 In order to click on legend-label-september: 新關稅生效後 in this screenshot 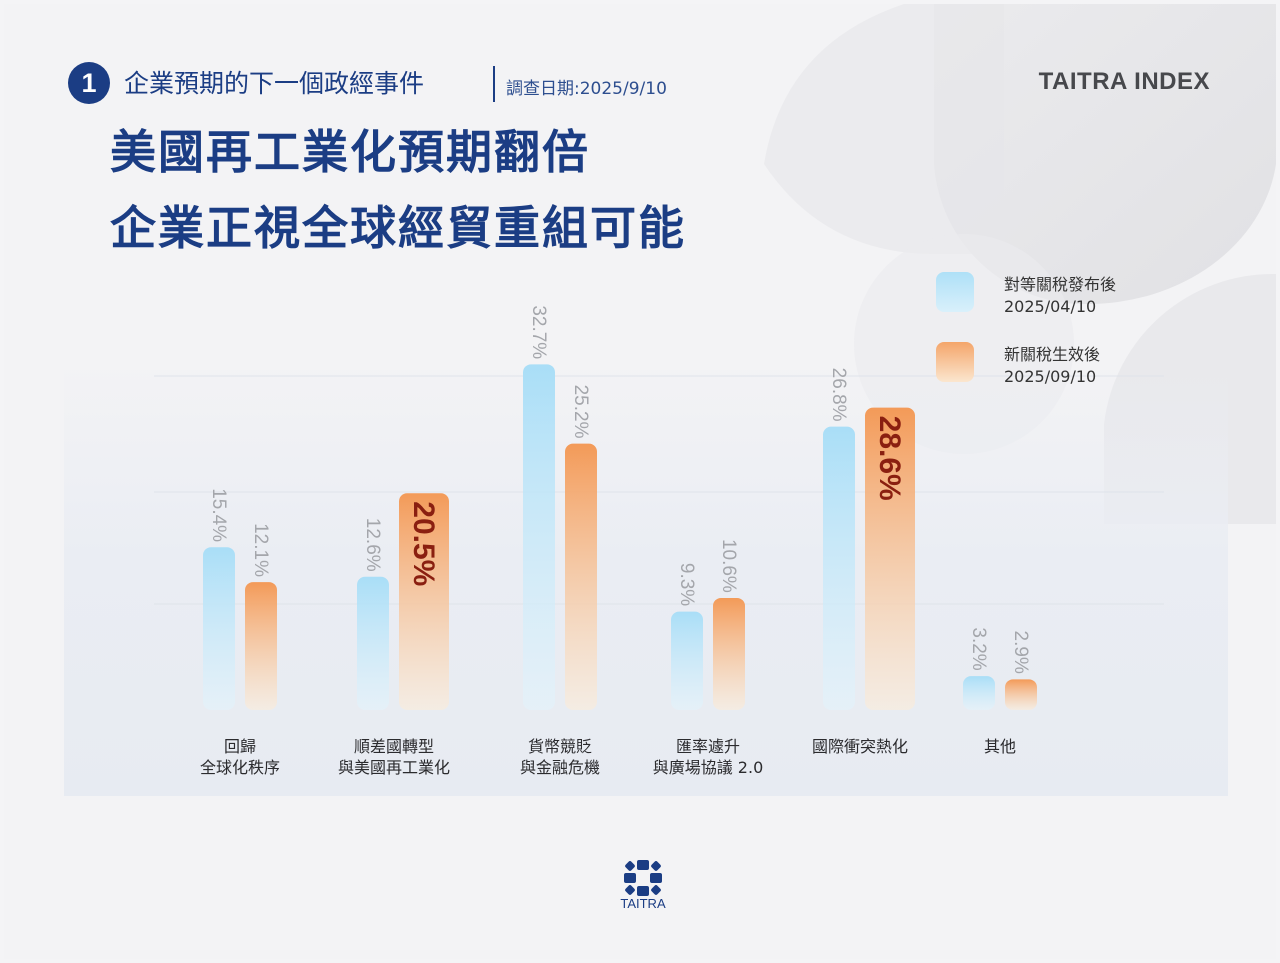, I will do `click(1052, 354)`.